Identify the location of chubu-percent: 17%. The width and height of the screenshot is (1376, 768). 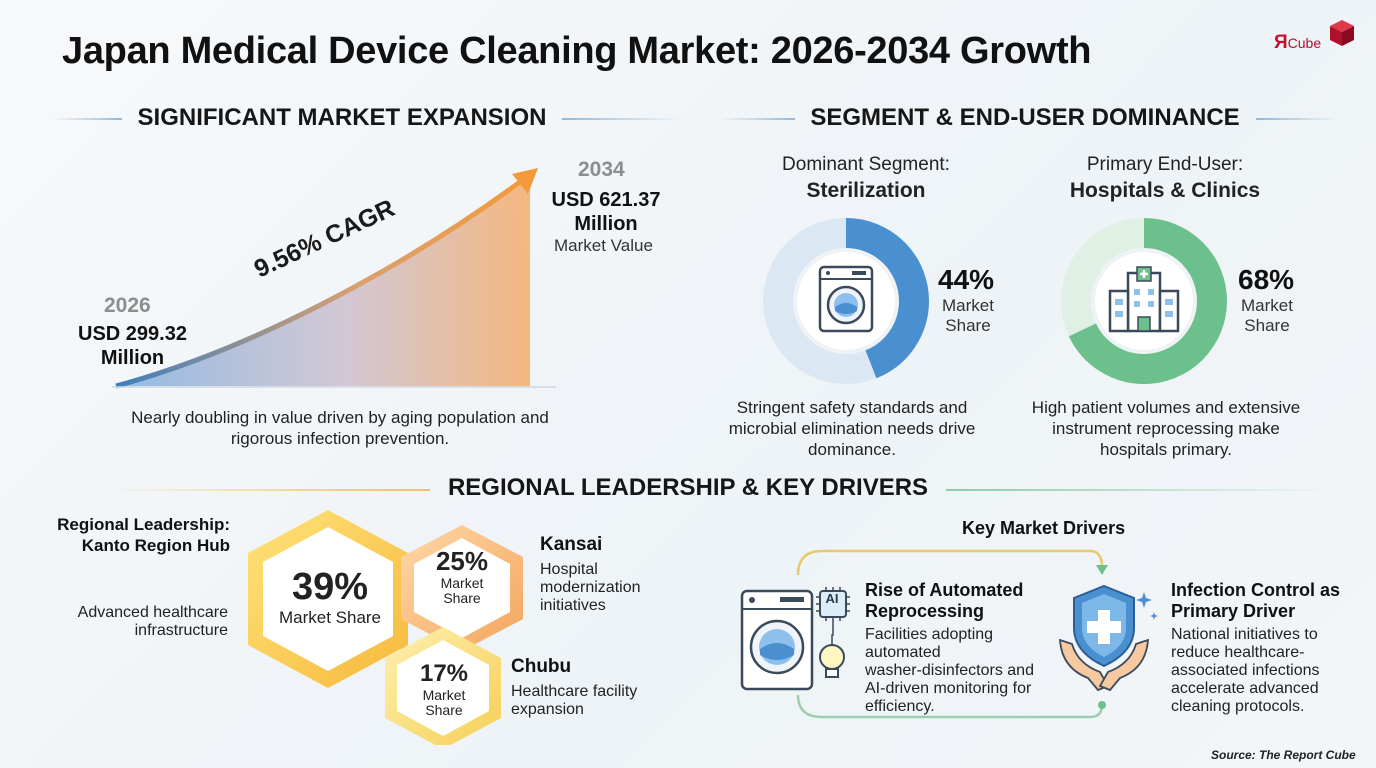
(444, 673).